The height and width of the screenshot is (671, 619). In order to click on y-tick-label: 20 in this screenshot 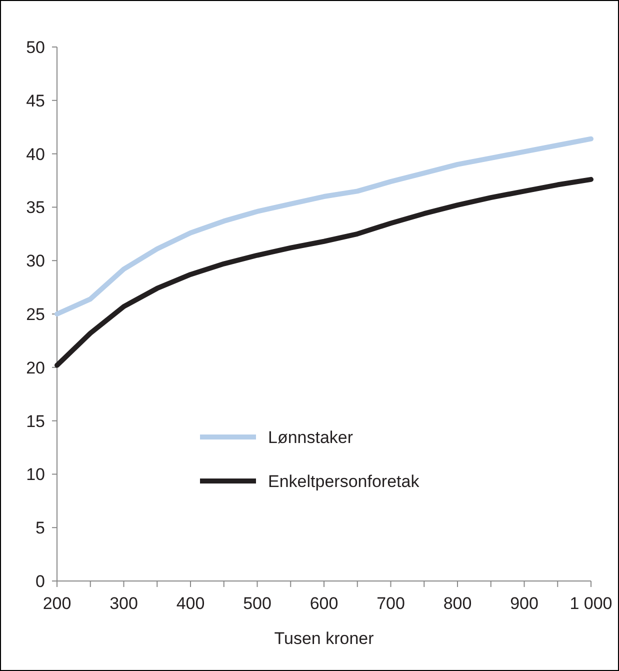, I will do `click(35, 368)`.